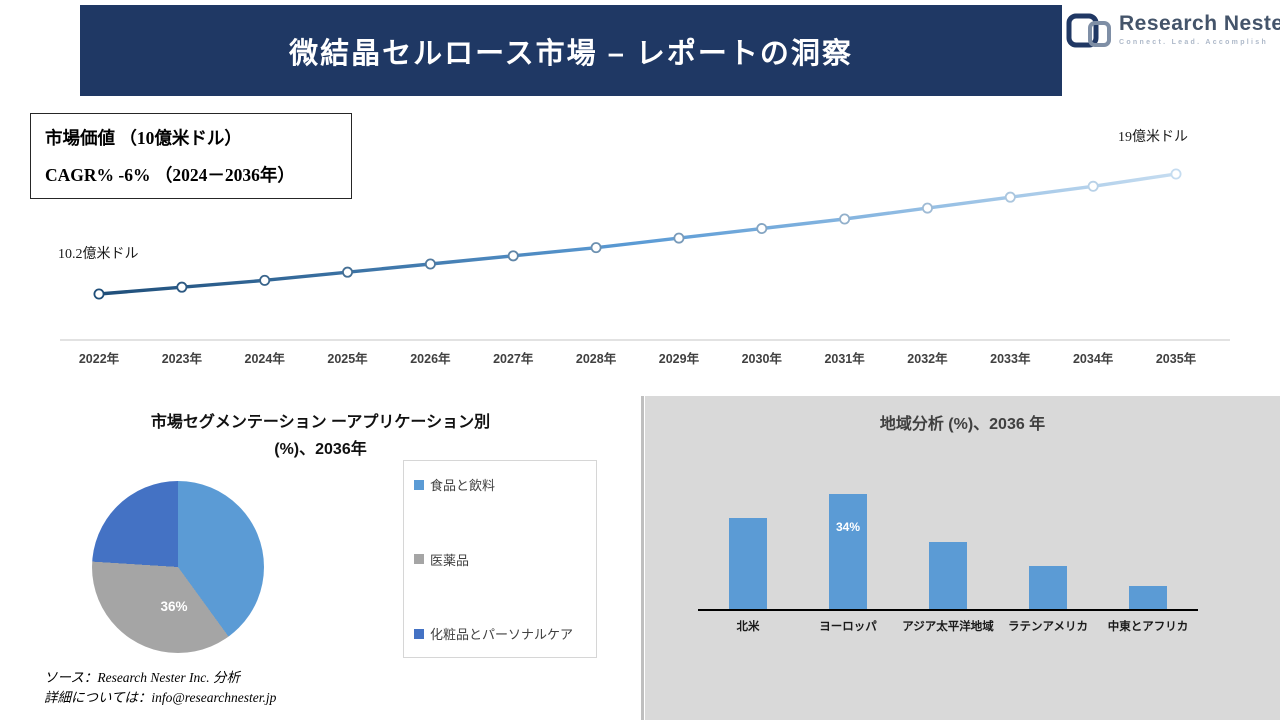 Image resolution: width=1280 pixels, height=720 pixels. Describe the element at coordinates (143, 138) in the screenshot. I see `market-value-box-line1: 市場価値 （10億米ドル）` at that location.